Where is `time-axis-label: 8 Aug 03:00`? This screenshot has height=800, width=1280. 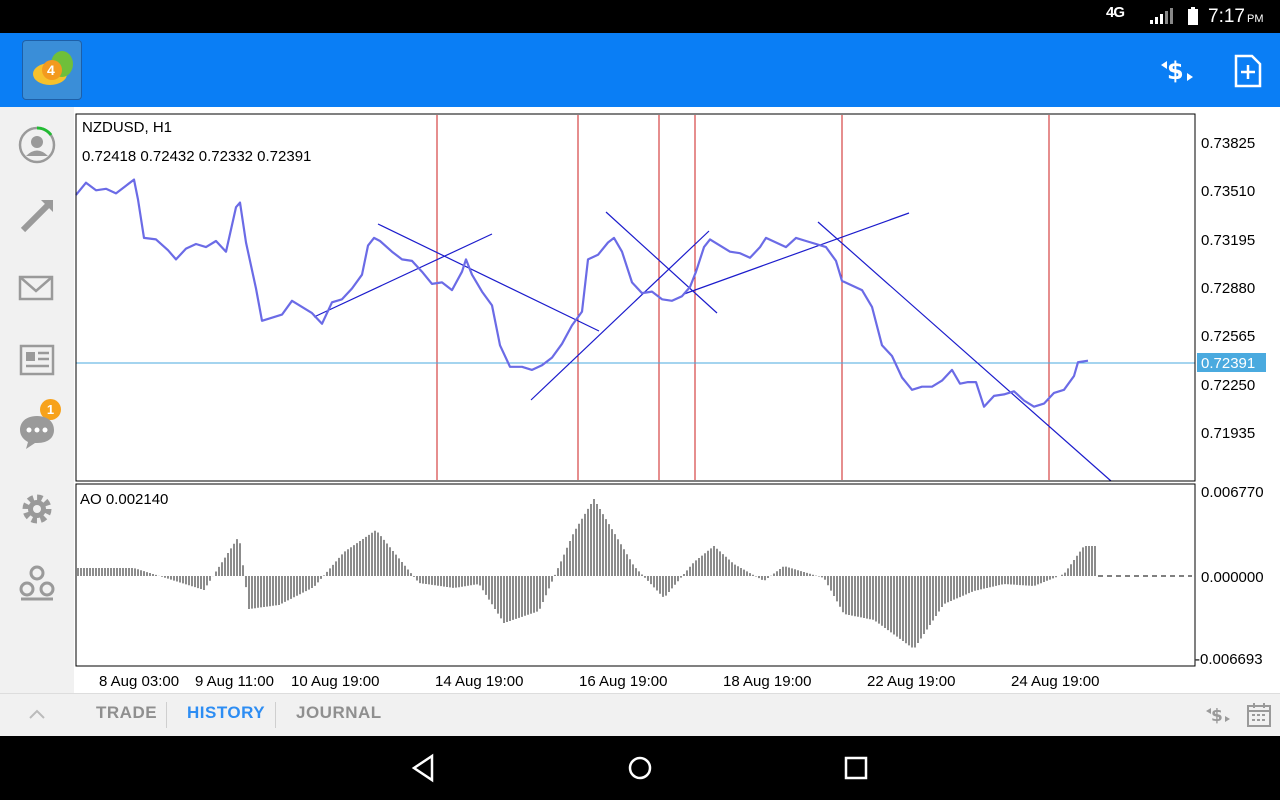
time-axis-label: 8 Aug 03:00 is located at coordinates (139, 681).